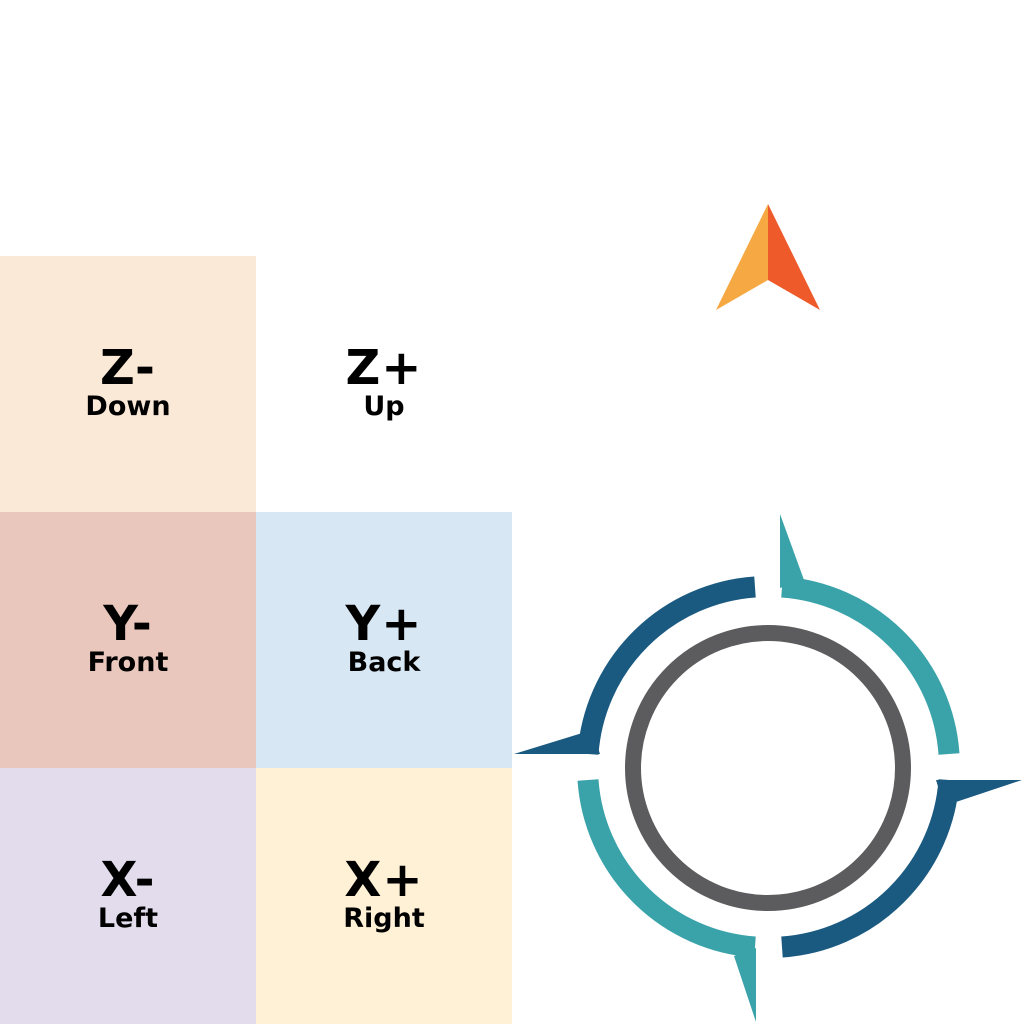  I want to click on compass-inner-ring, so click(768, 768).